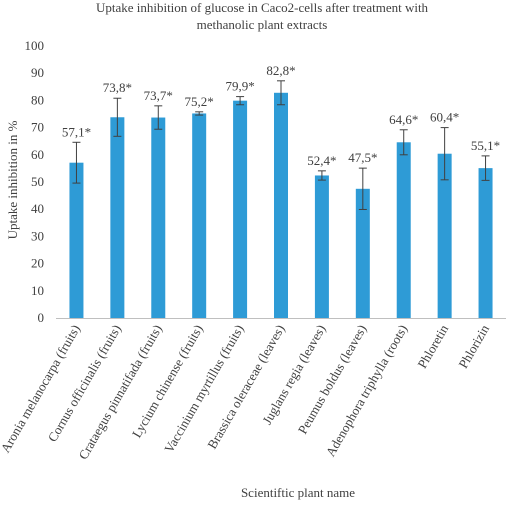 Image resolution: width=512 pixels, height=507 pixels. What do you see at coordinates (158, 95) in the screenshot?
I see `data-label: 73,7*` at bounding box center [158, 95].